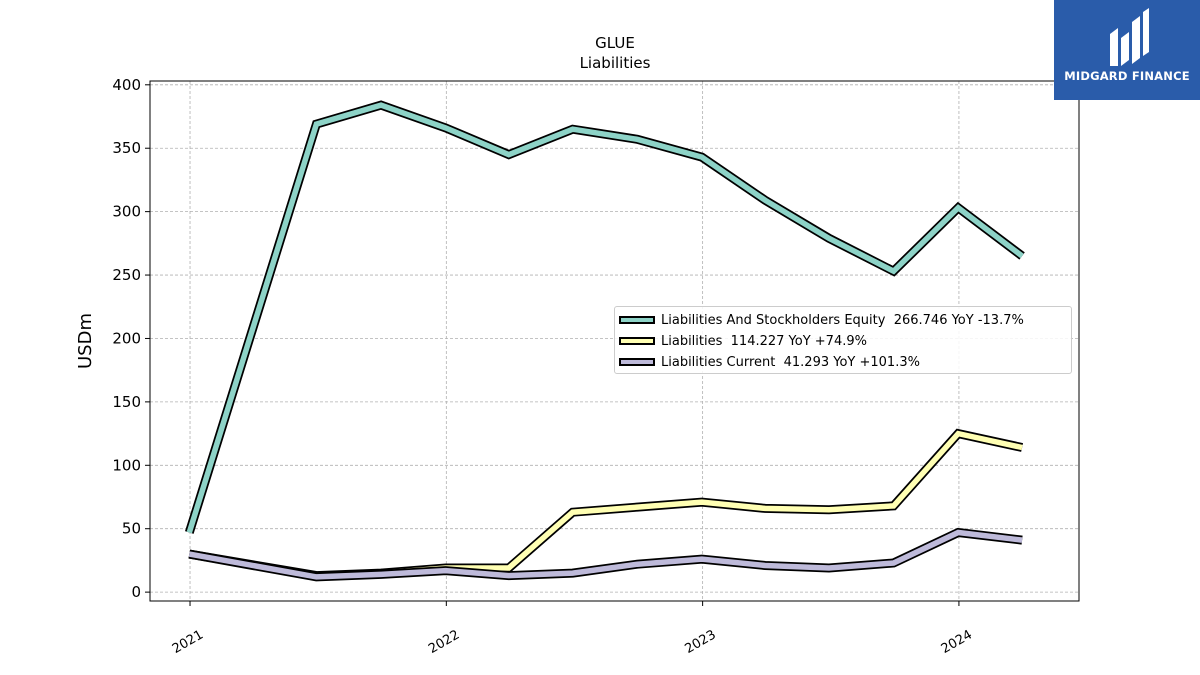 This screenshot has height=675, width=1200. What do you see at coordinates (188, 642) in the screenshot?
I see `x-tick-label: 2021` at bounding box center [188, 642].